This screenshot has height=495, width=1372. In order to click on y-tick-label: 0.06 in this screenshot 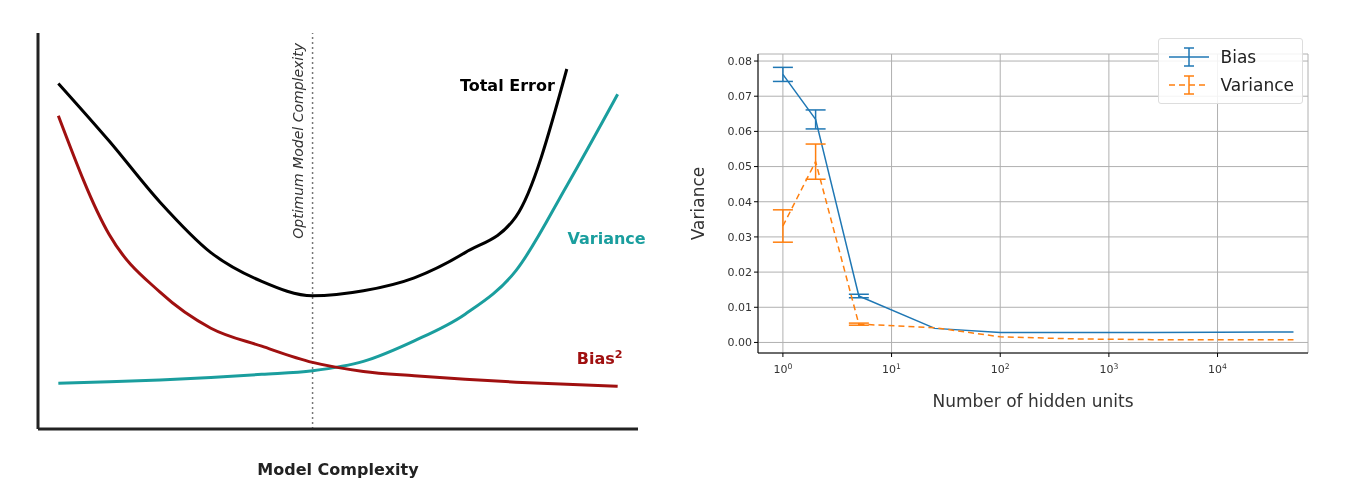, I will do `click(739, 132)`.